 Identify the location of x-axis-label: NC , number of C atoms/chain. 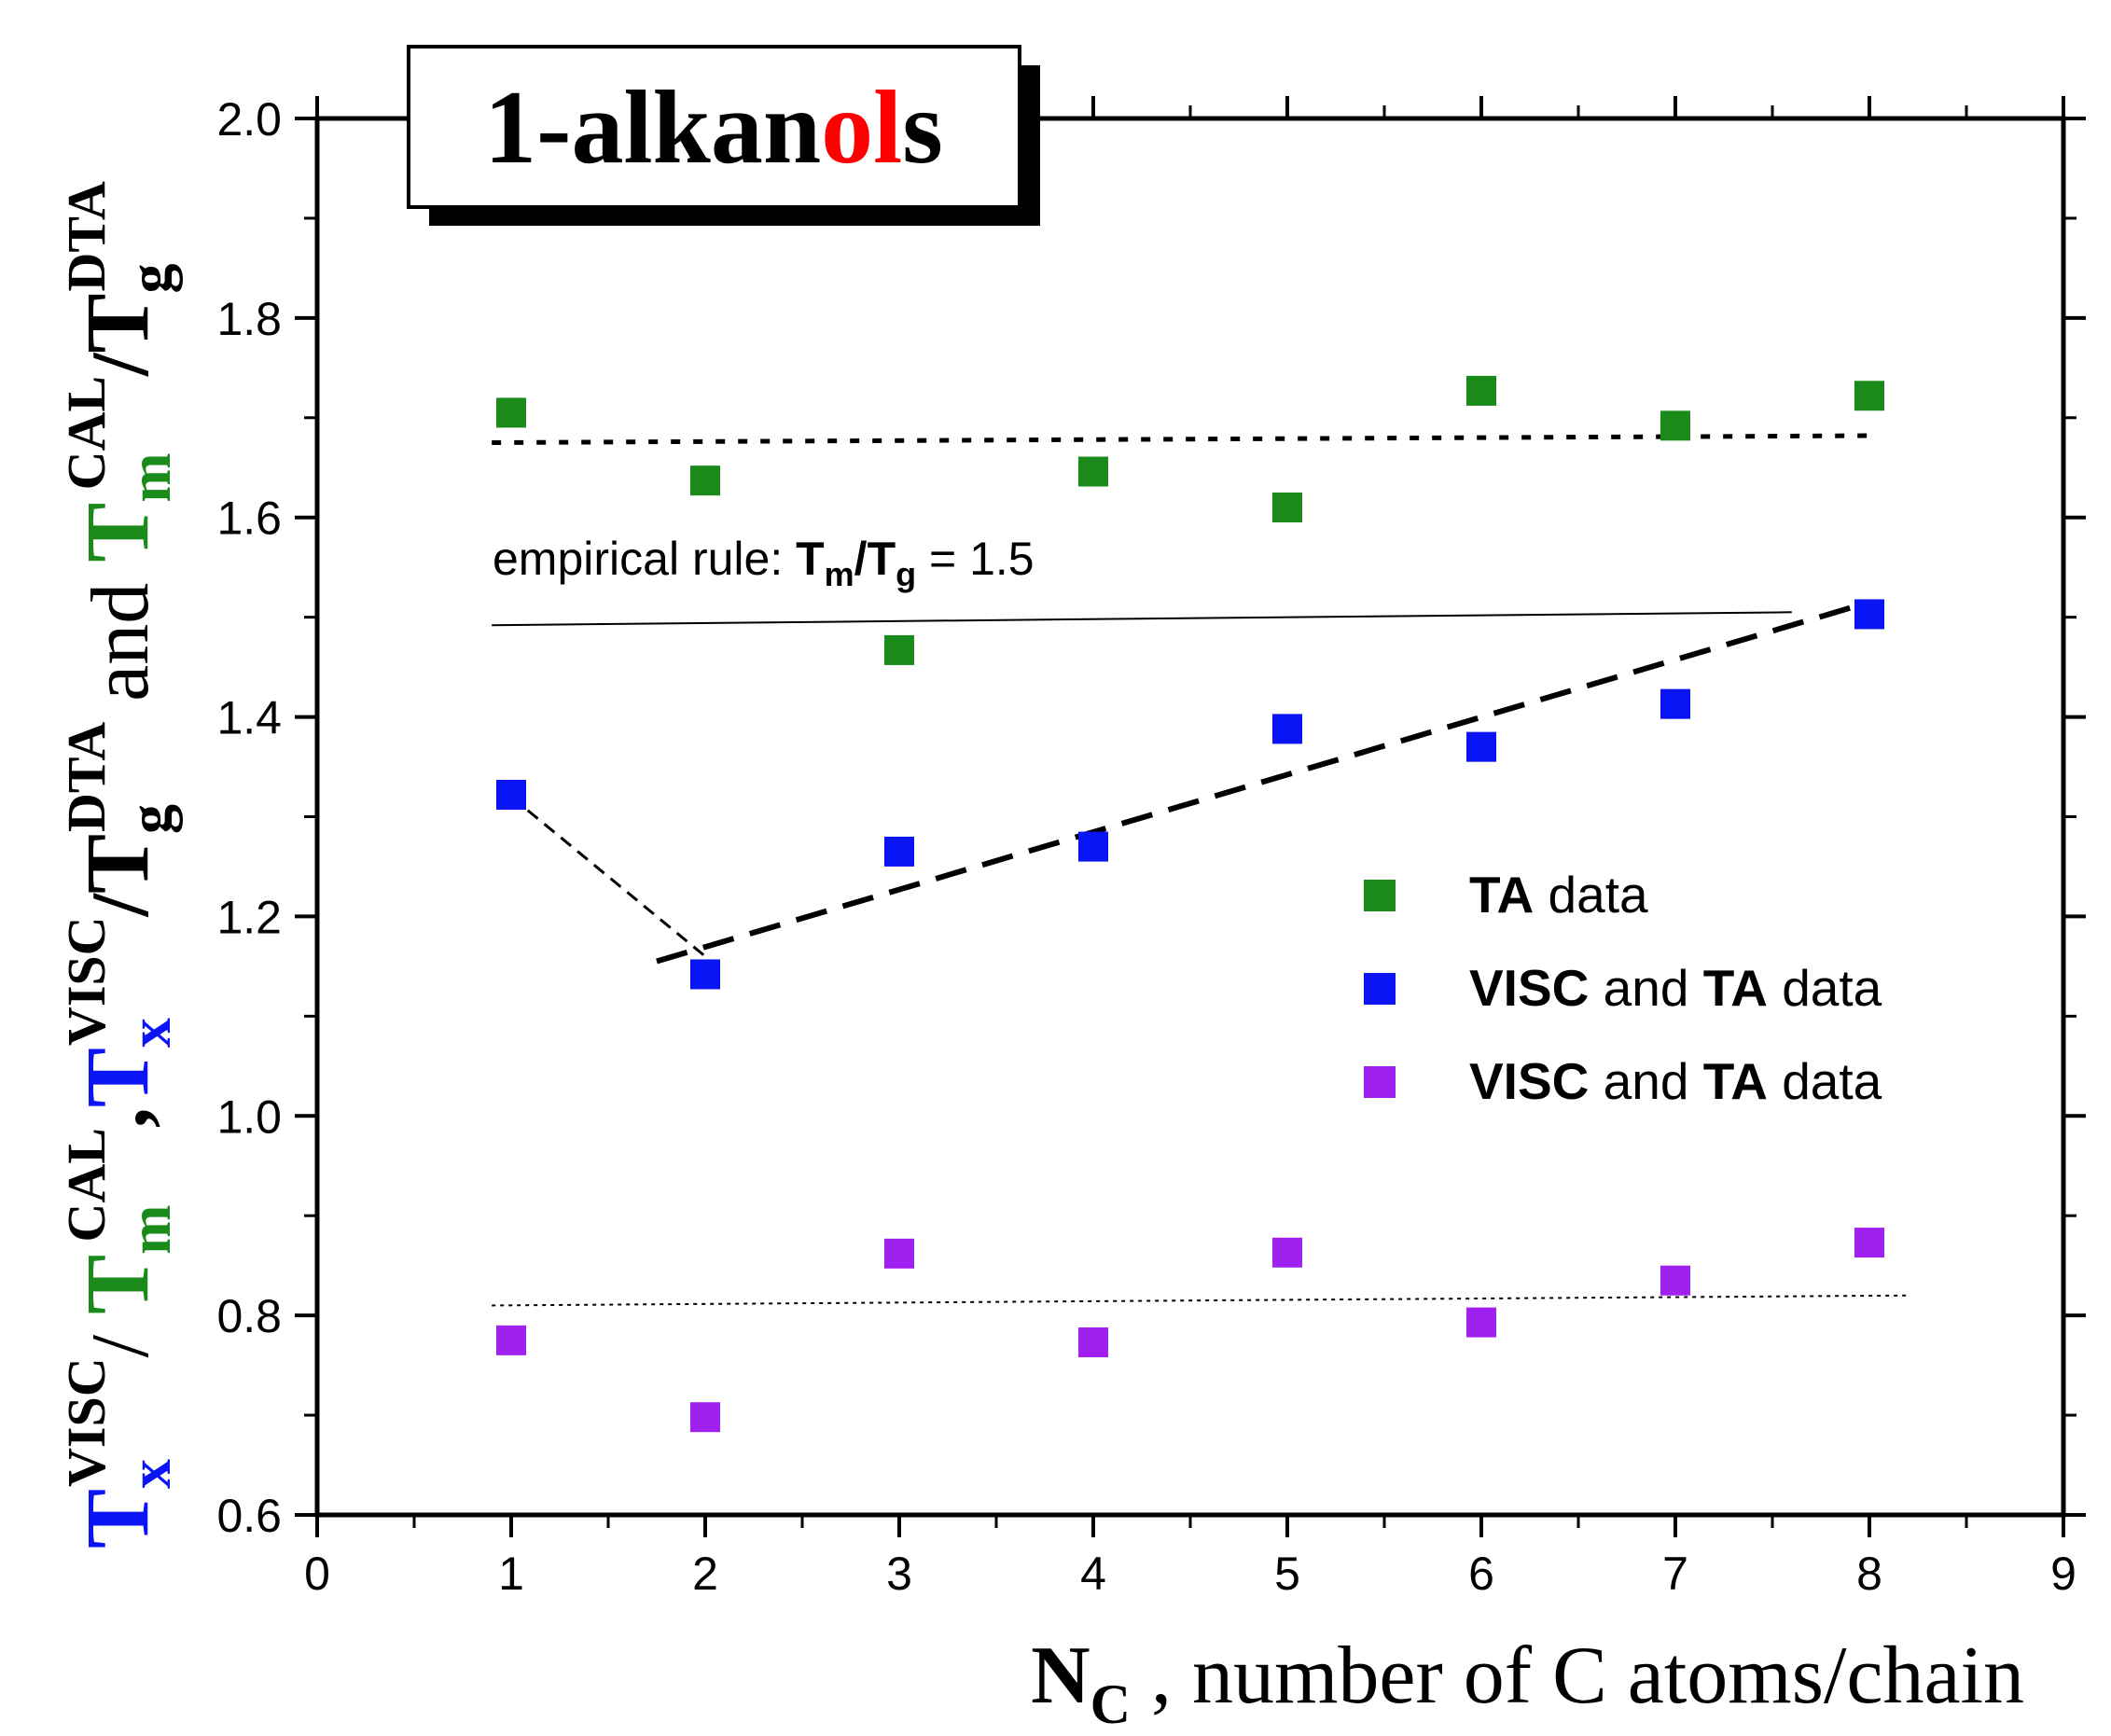
(1527, 1683).